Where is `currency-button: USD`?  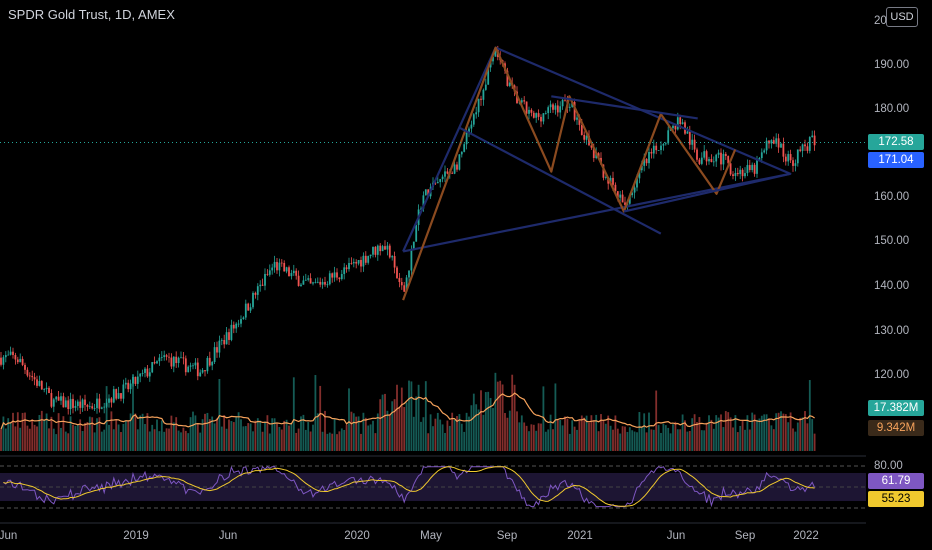
currency-button: USD is located at coordinates (902, 17).